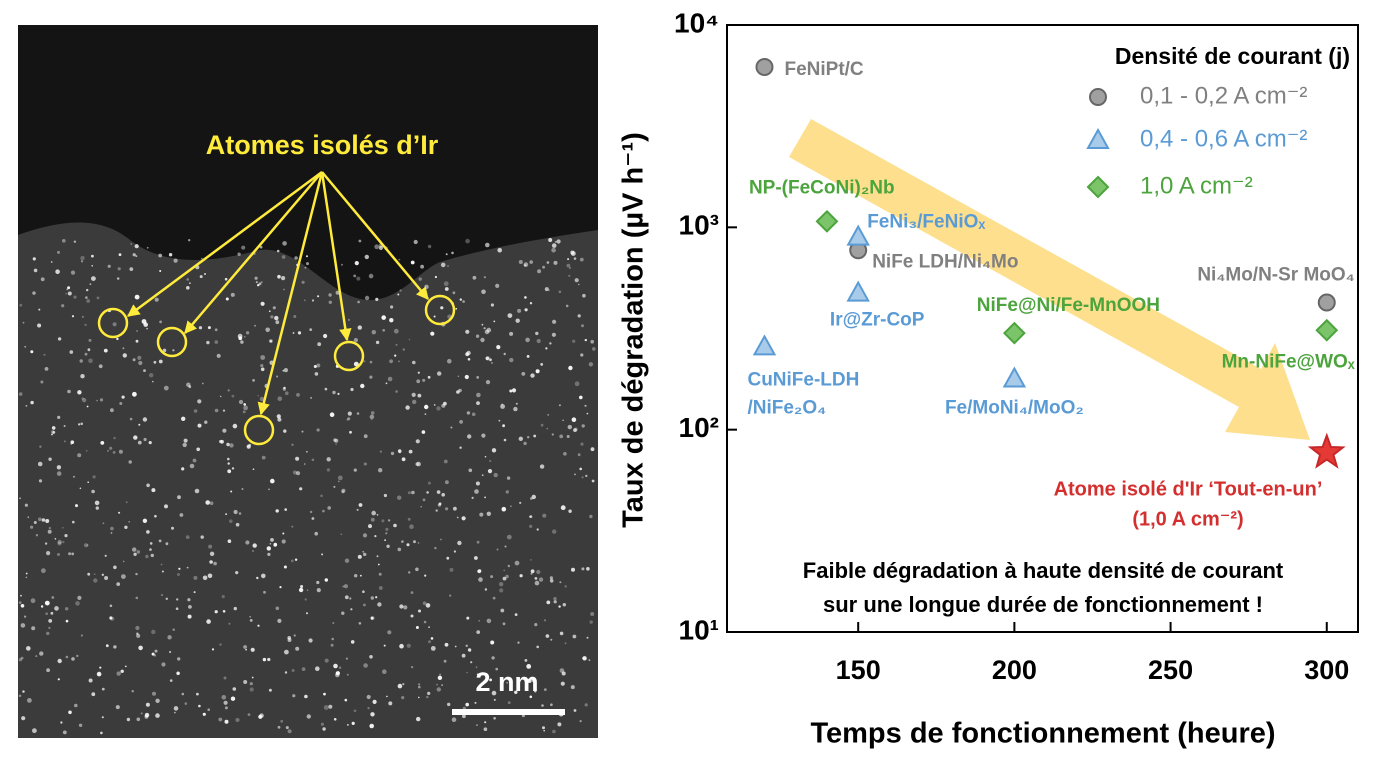  Describe the element at coordinates (1232, 56) in the screenshot. I see `legend-title: Densité de courant (j)` at that location.